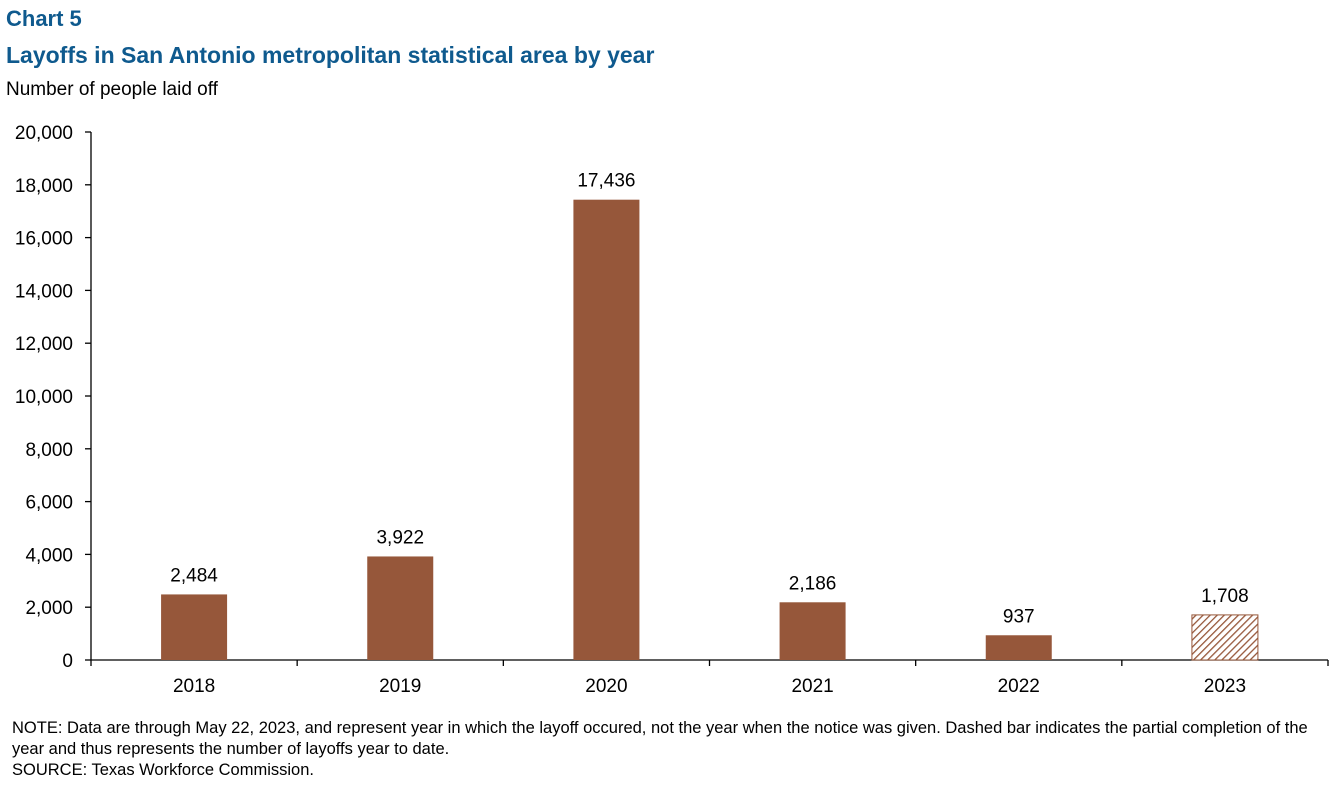  What do you see at coordinates (400, 608) in the screenshot?
I see `bar-2019` at bounding box center [400, 608].